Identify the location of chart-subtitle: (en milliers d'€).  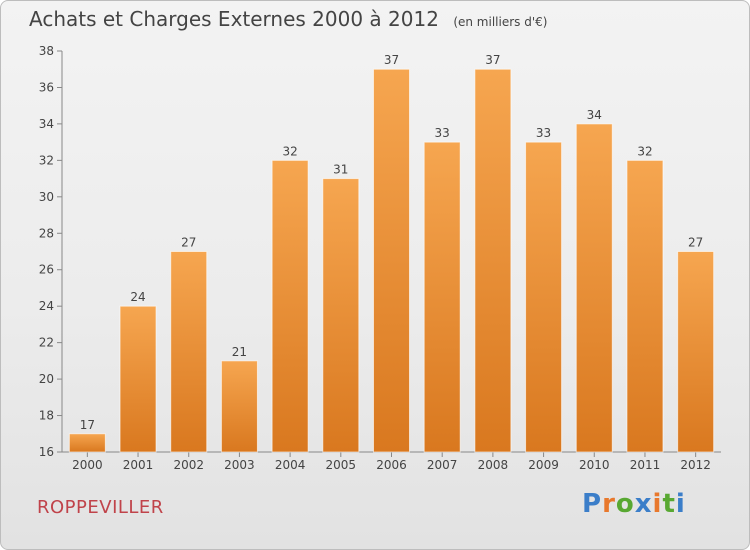
(500, 22).